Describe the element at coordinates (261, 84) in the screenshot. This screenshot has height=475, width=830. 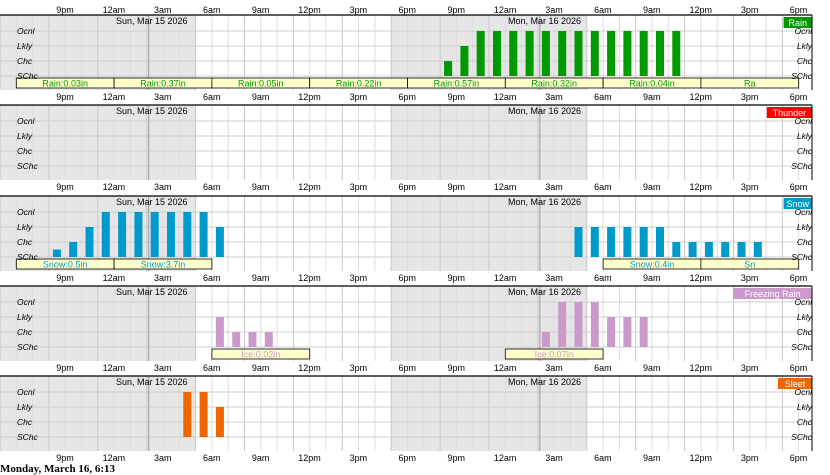
I see `amount-label: Rain:0.05in` at that location.